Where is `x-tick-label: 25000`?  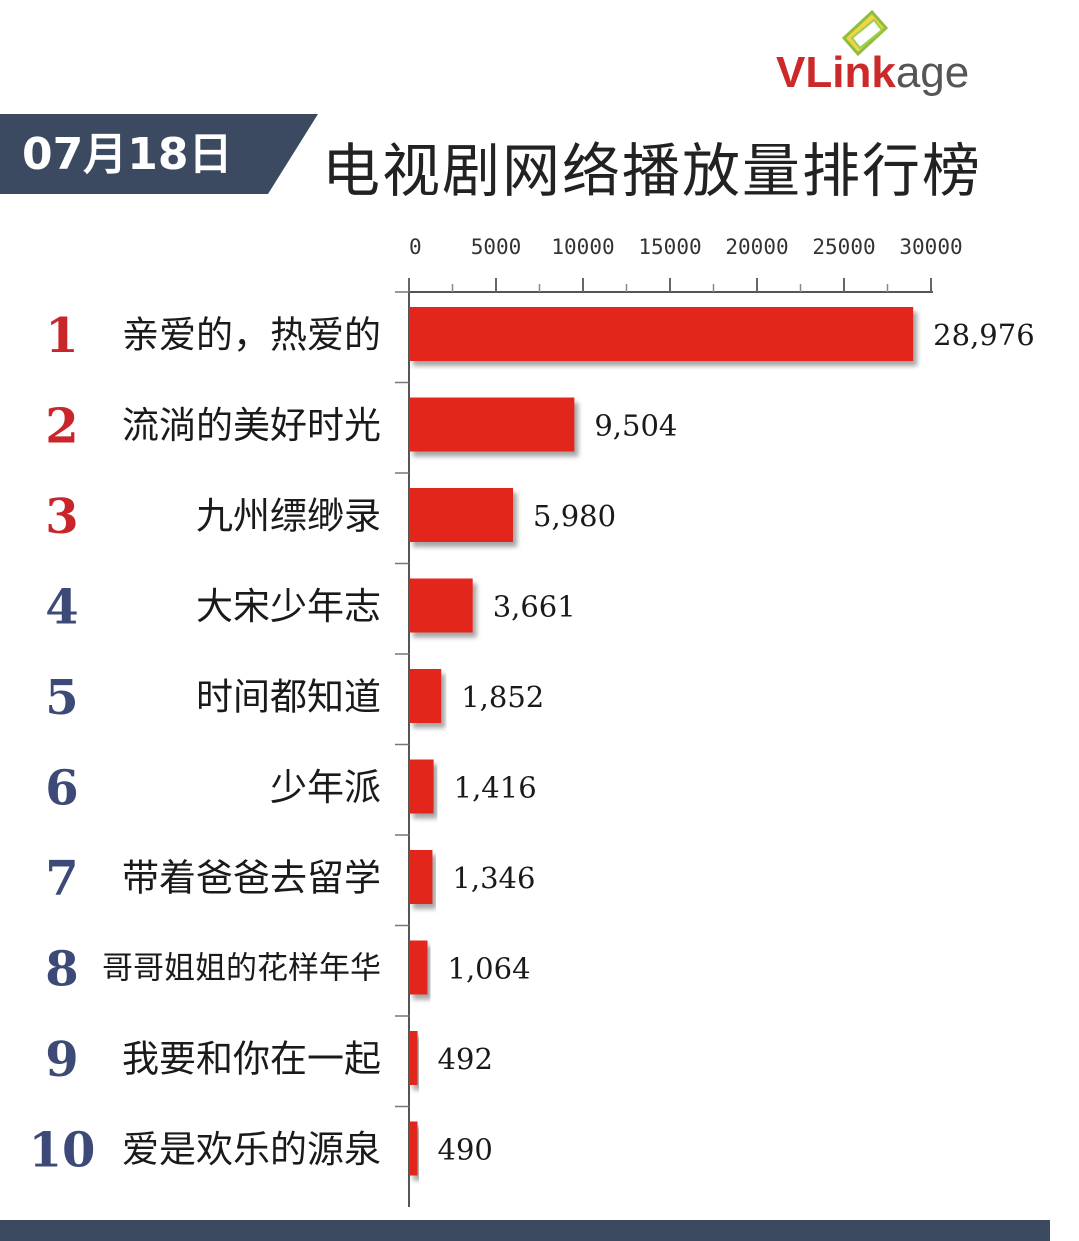 x-tick-label: 25000 is located at coordinates (843, 247).